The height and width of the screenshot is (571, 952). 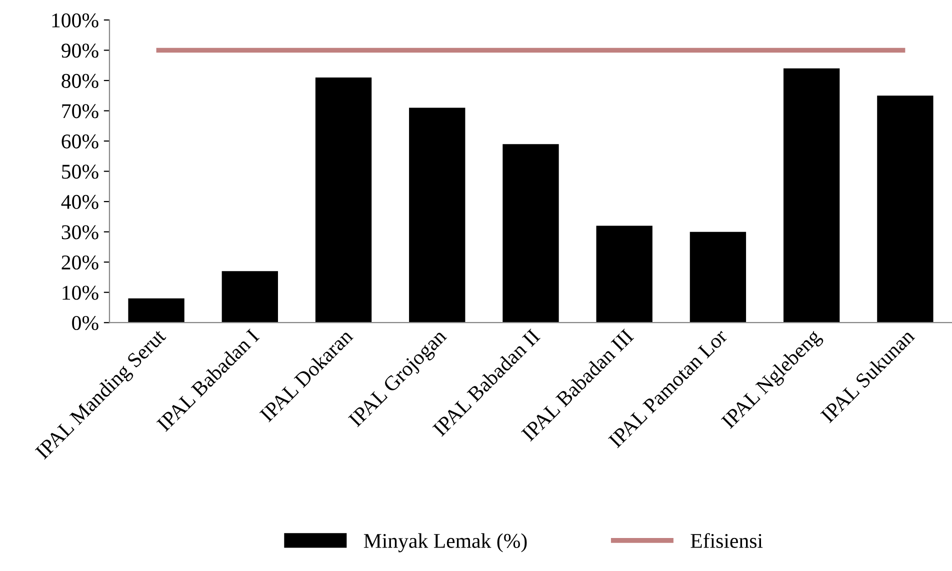 I want to click on legend-label: Efisiensi, so click(x=726, y=540).